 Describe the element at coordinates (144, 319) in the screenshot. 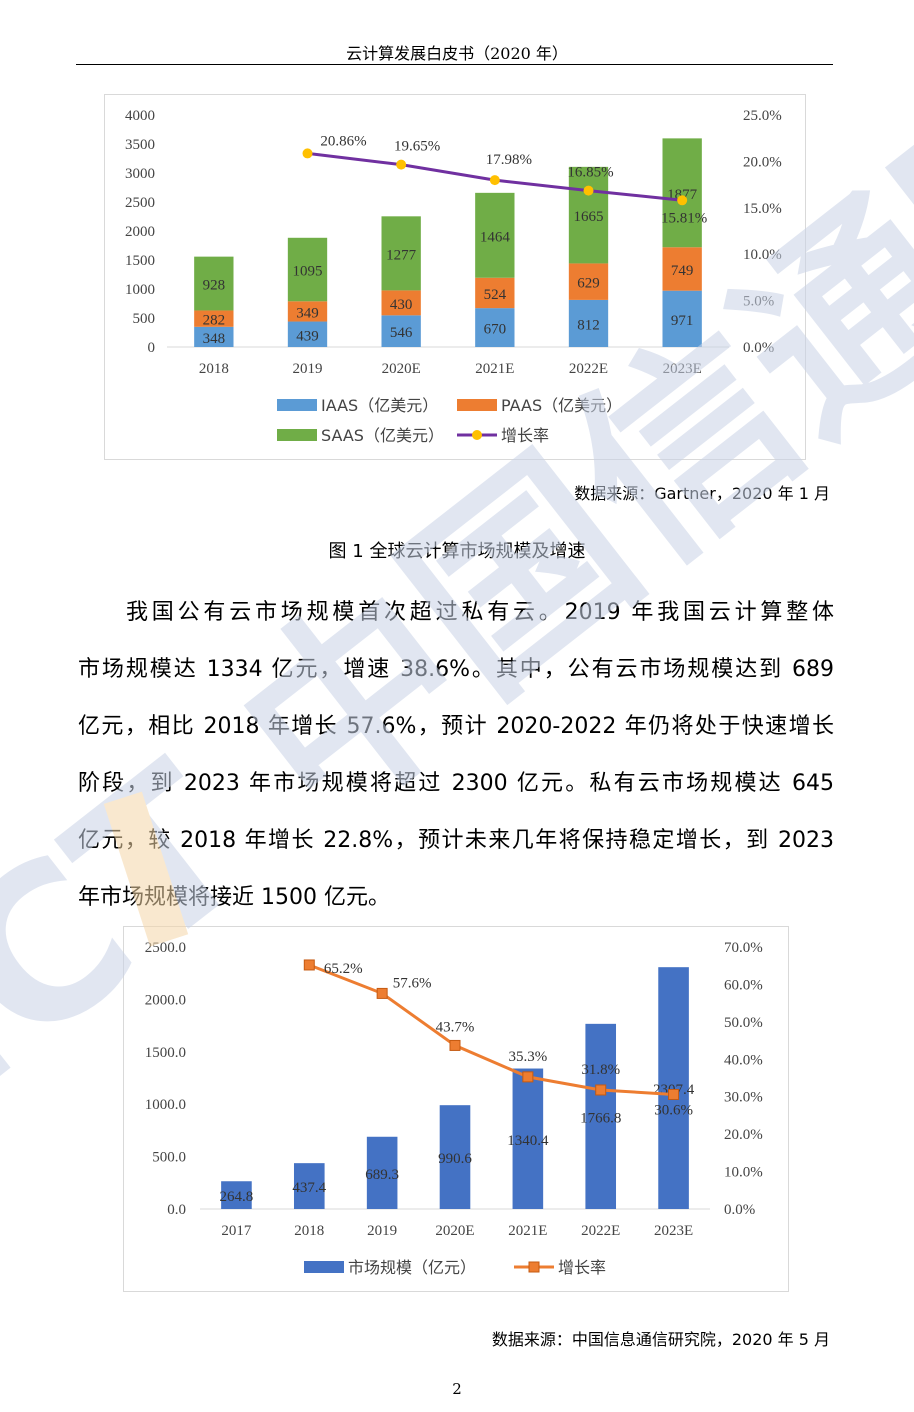

I see `y-axis-tick-label: 500` at that location.